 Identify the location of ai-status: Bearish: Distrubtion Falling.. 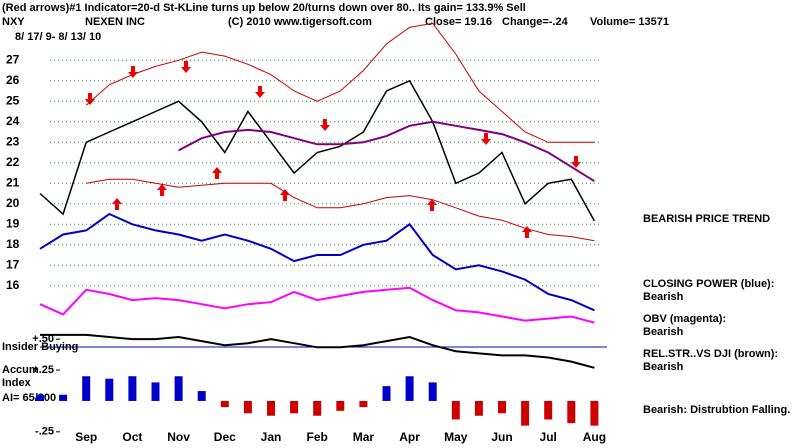
(716, 410).